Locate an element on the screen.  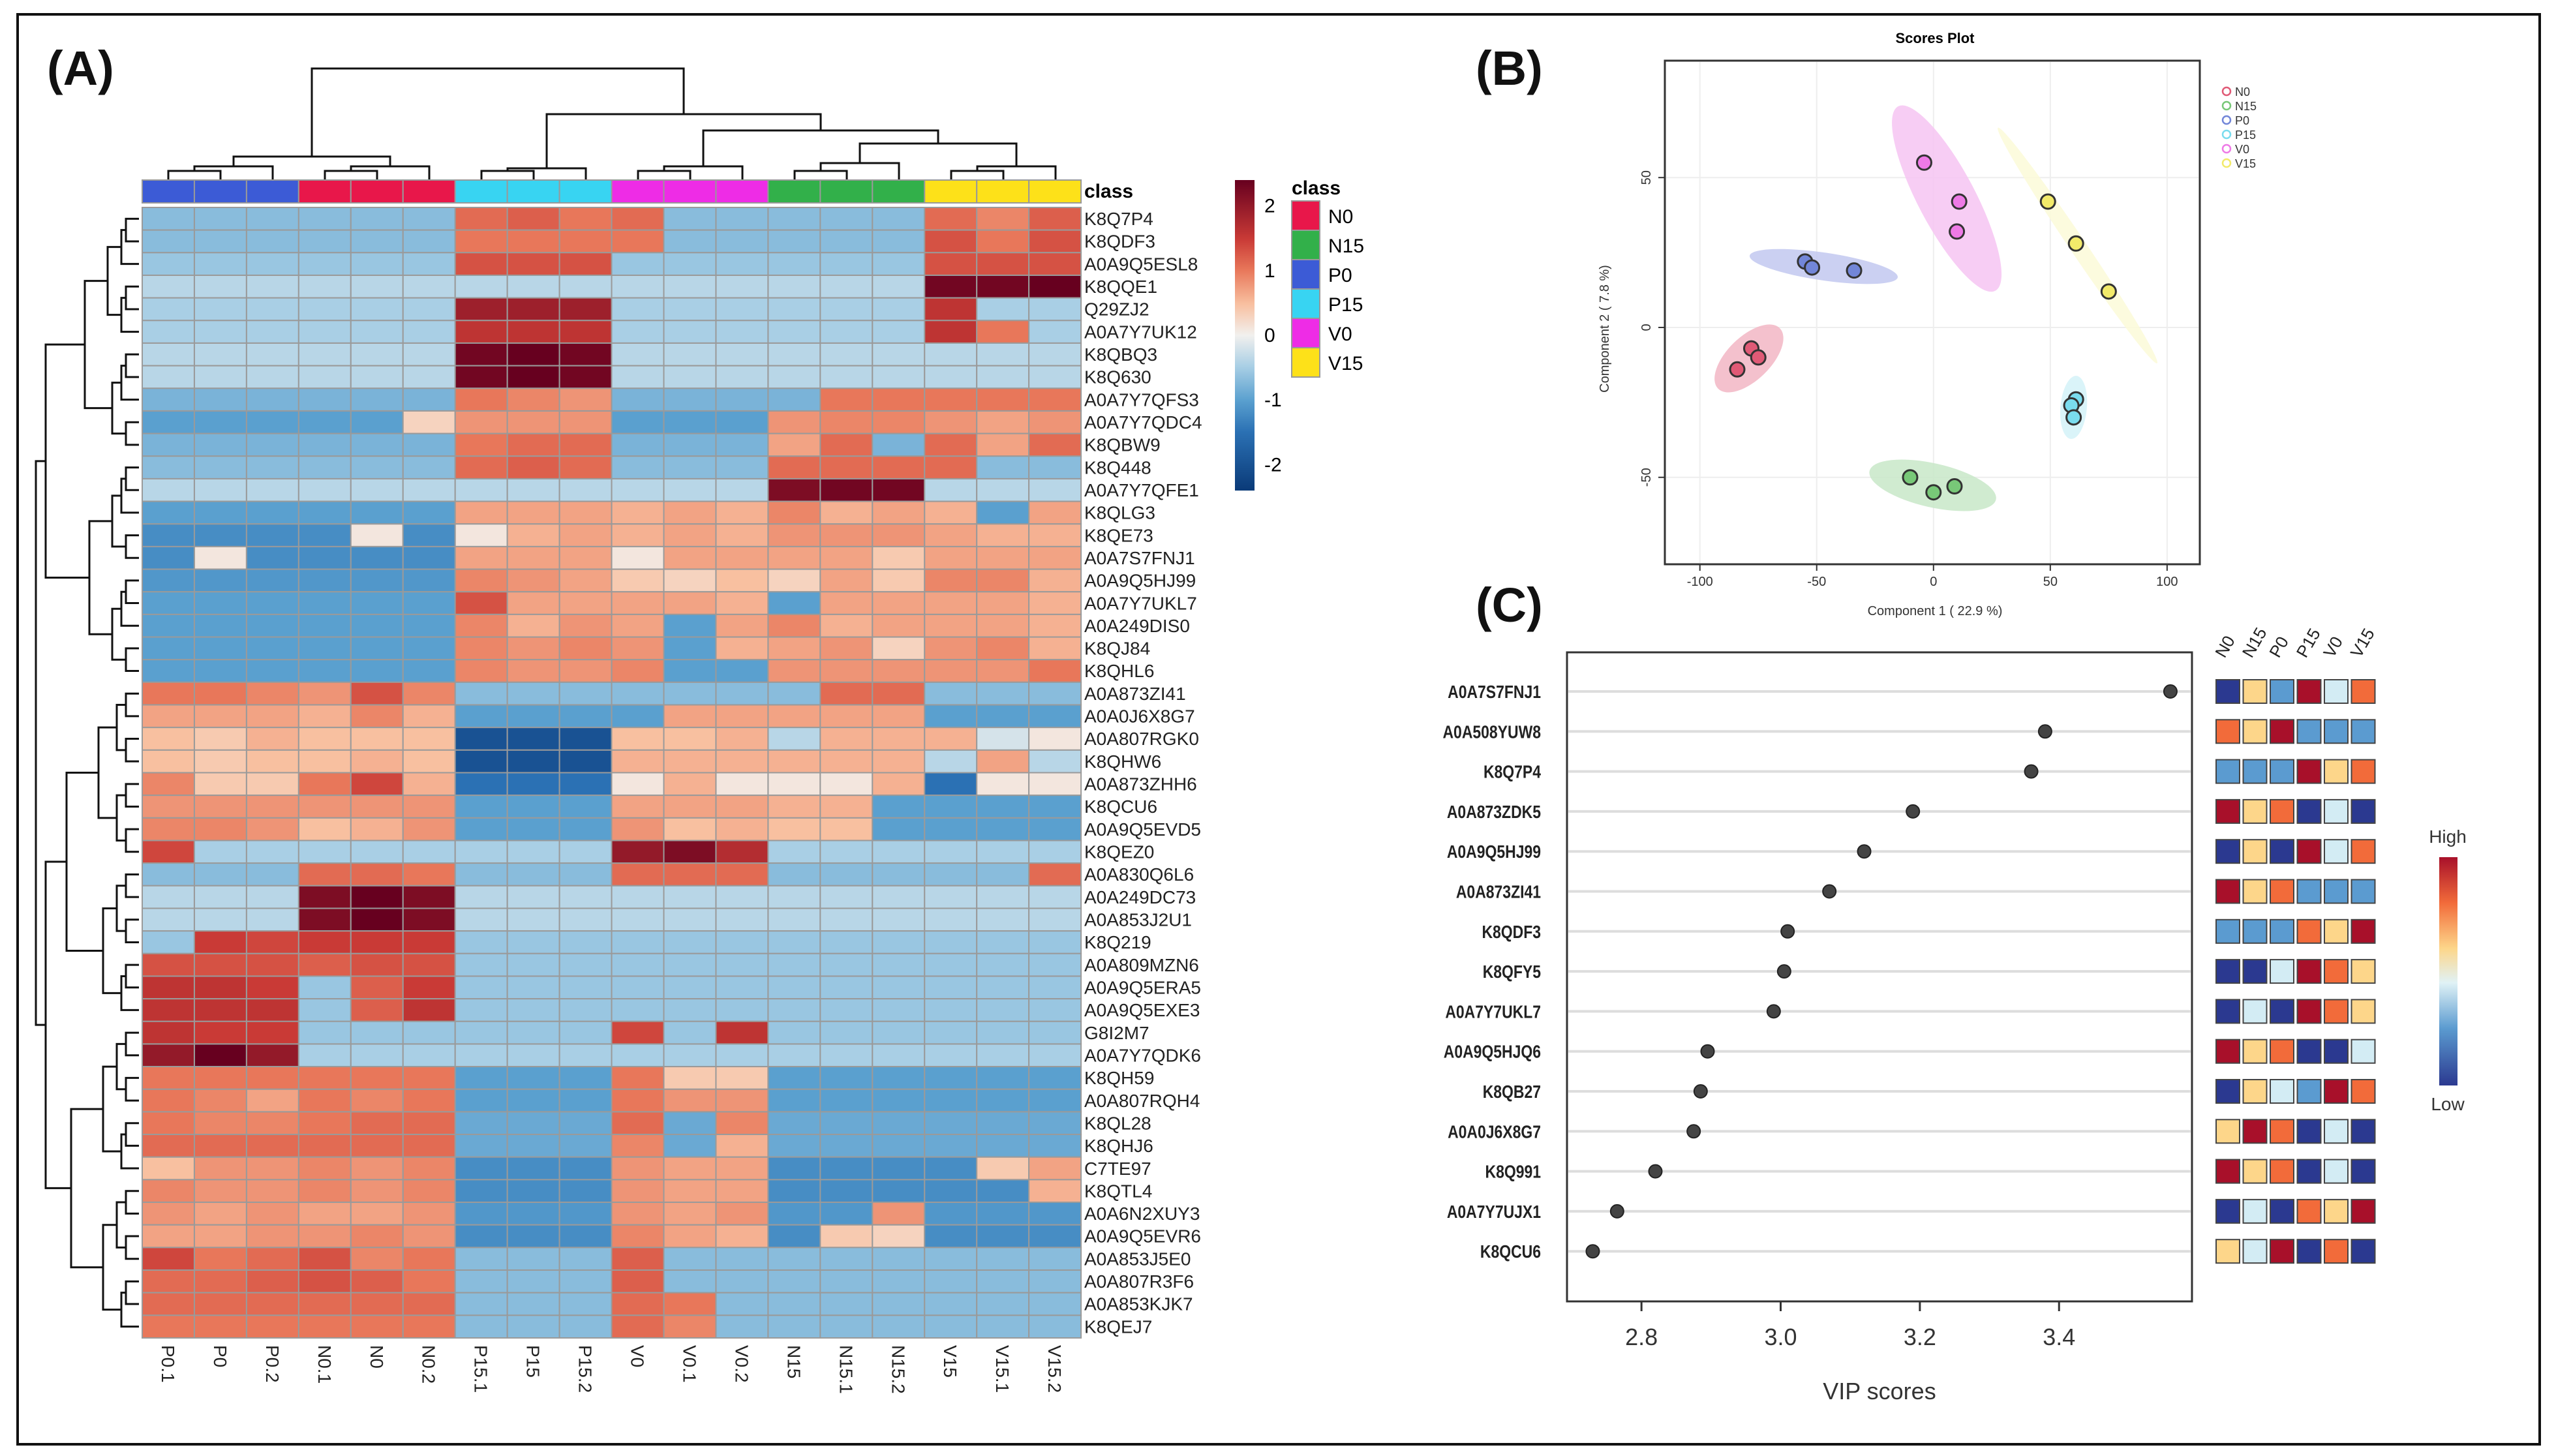
row-label: A0A807RQH4 is located at coordinates (1142, 1101).